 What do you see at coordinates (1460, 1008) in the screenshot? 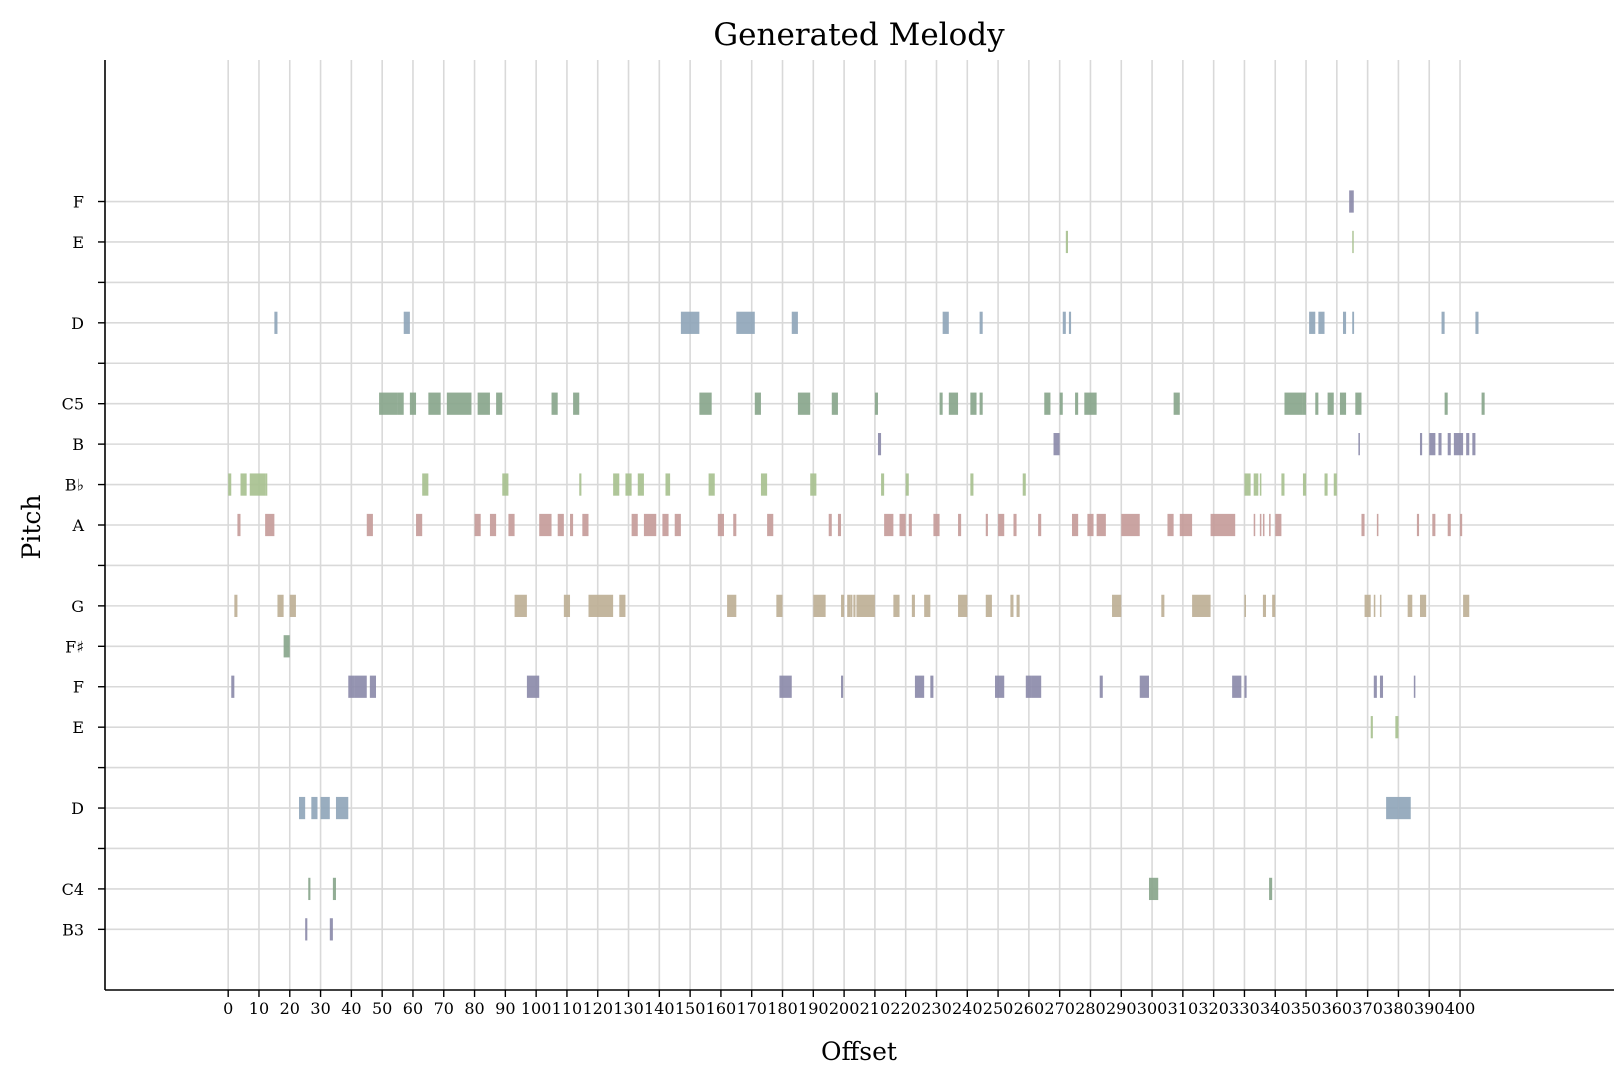
I see `x-tick-label: 400` at bounding box center [1460, 1008].